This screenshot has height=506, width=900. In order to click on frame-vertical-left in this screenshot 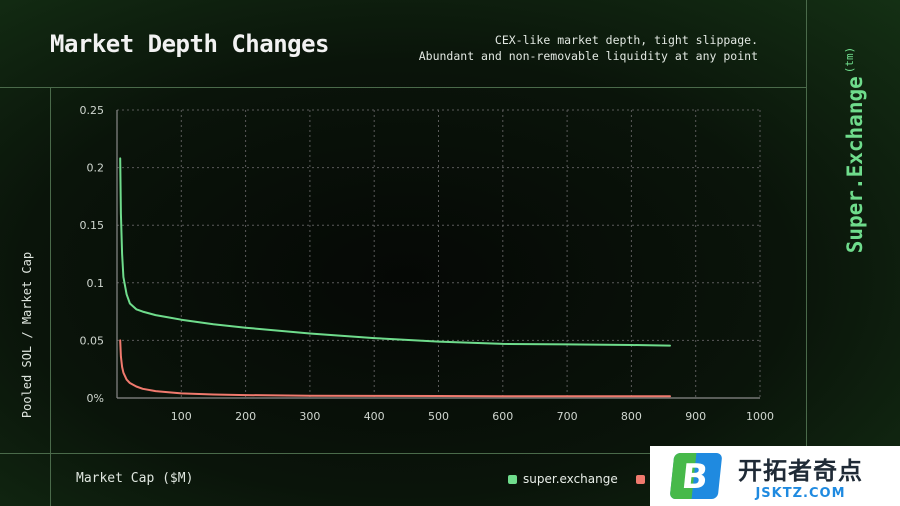, I will do `click(50, 296)`.